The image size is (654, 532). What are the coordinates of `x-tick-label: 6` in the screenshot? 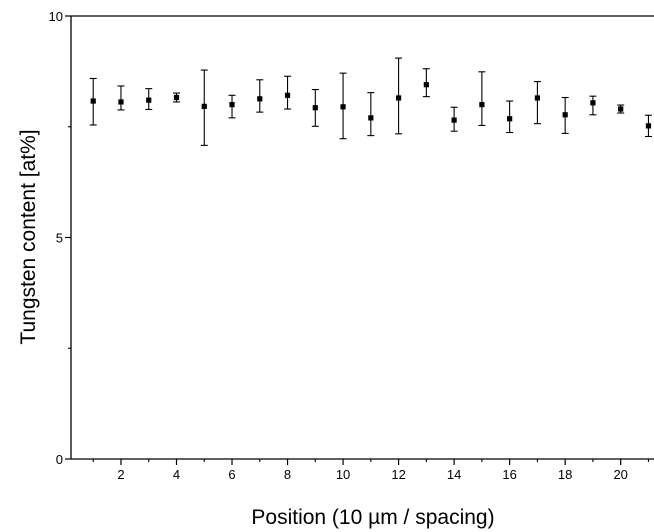 It's located at (231, 474).